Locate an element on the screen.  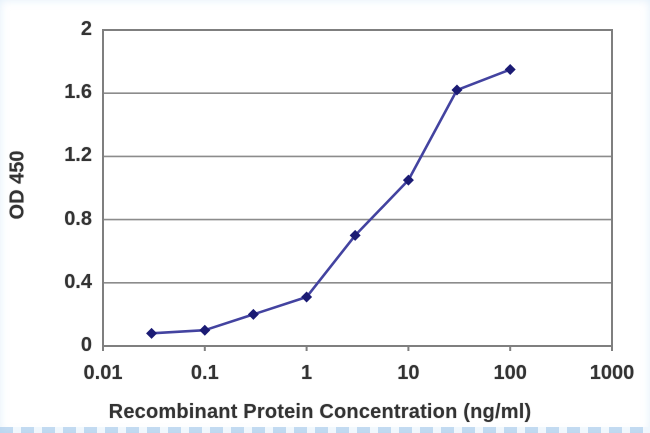
y-tick-label: 0.4 is located at coordinates (78, 281).